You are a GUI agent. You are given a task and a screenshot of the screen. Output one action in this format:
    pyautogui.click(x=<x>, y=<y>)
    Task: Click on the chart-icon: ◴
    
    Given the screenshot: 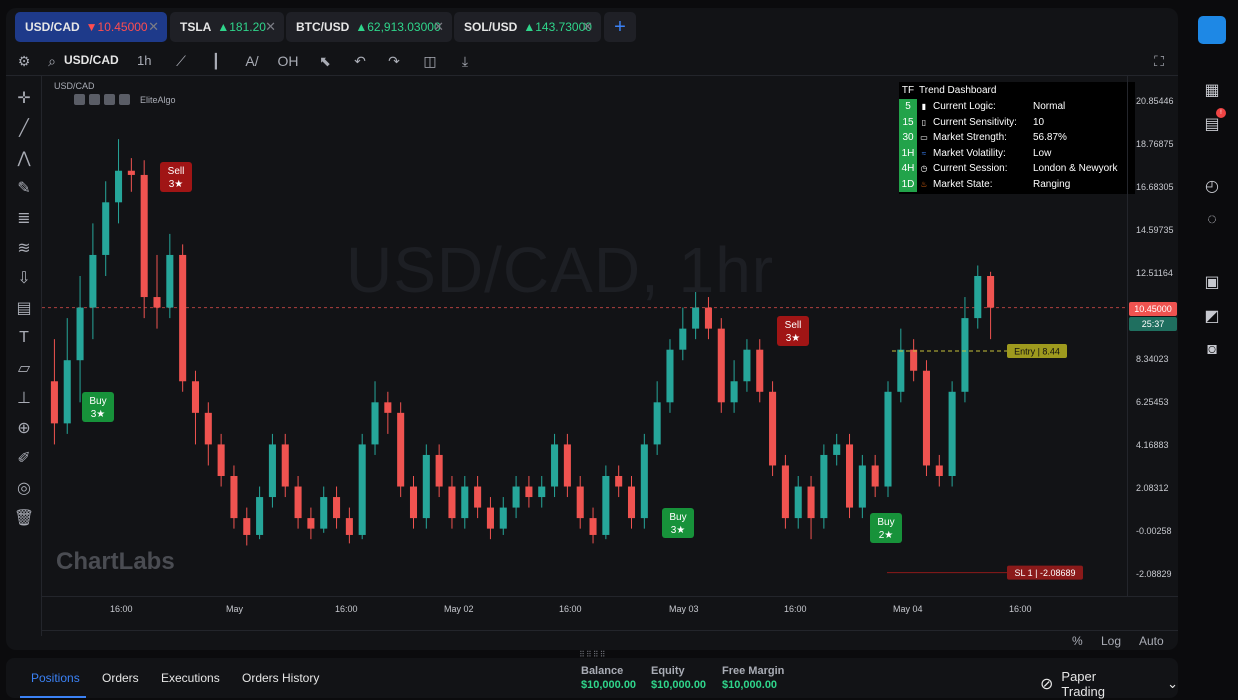 What is the action you would take?
    pyautogui.click(x=1212, y=186)
    